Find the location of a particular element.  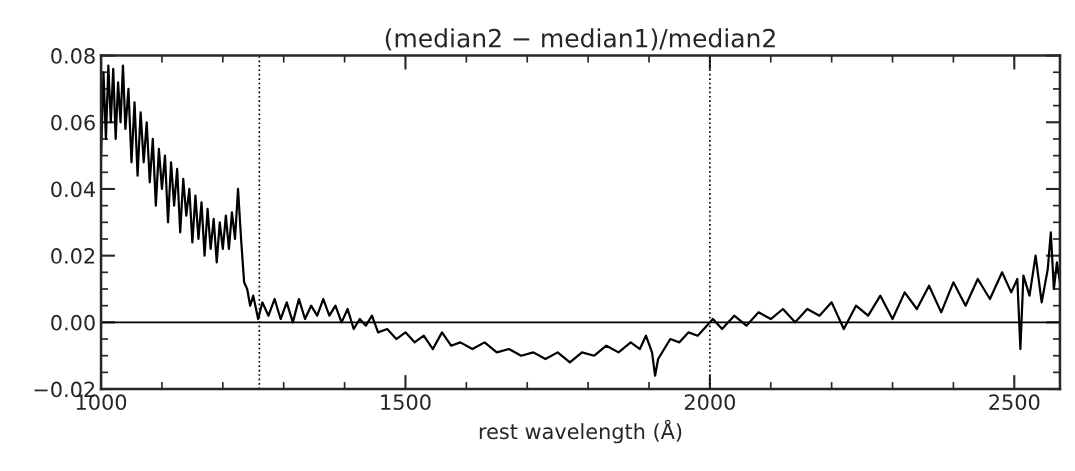

x-tick-label: 1500 is located at coordinates (406, 402).